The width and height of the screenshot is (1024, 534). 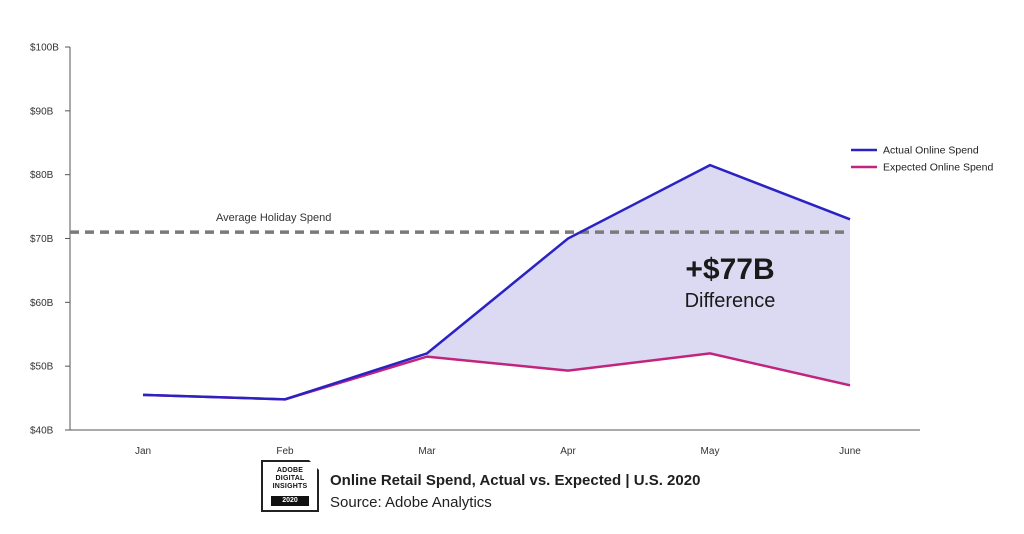 What do you see at coordinates (427, 451) in the screenshot?
I see `x-tick-label: Mar` at bounding box center [427, 451].